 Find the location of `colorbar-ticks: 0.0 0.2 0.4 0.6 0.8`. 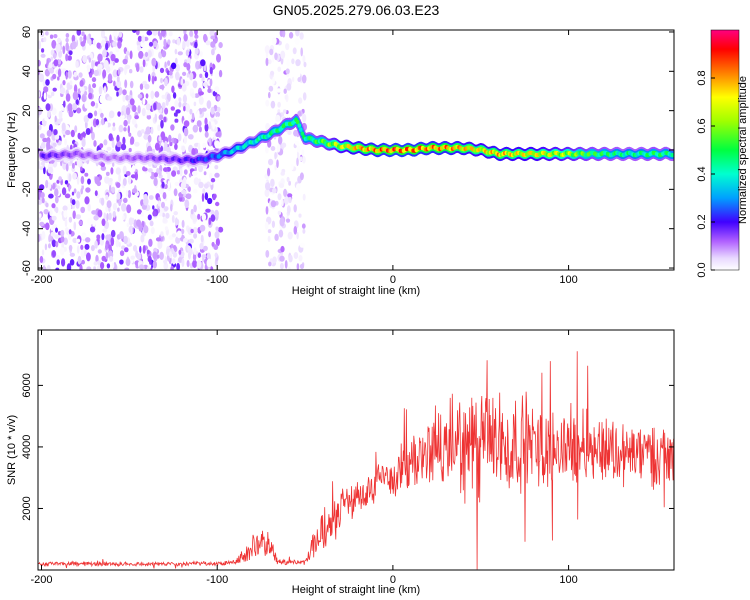

colorbar-ticks: 0.0 0.2 0.4 0.6 0.8 is located at coordinates (705, 174).